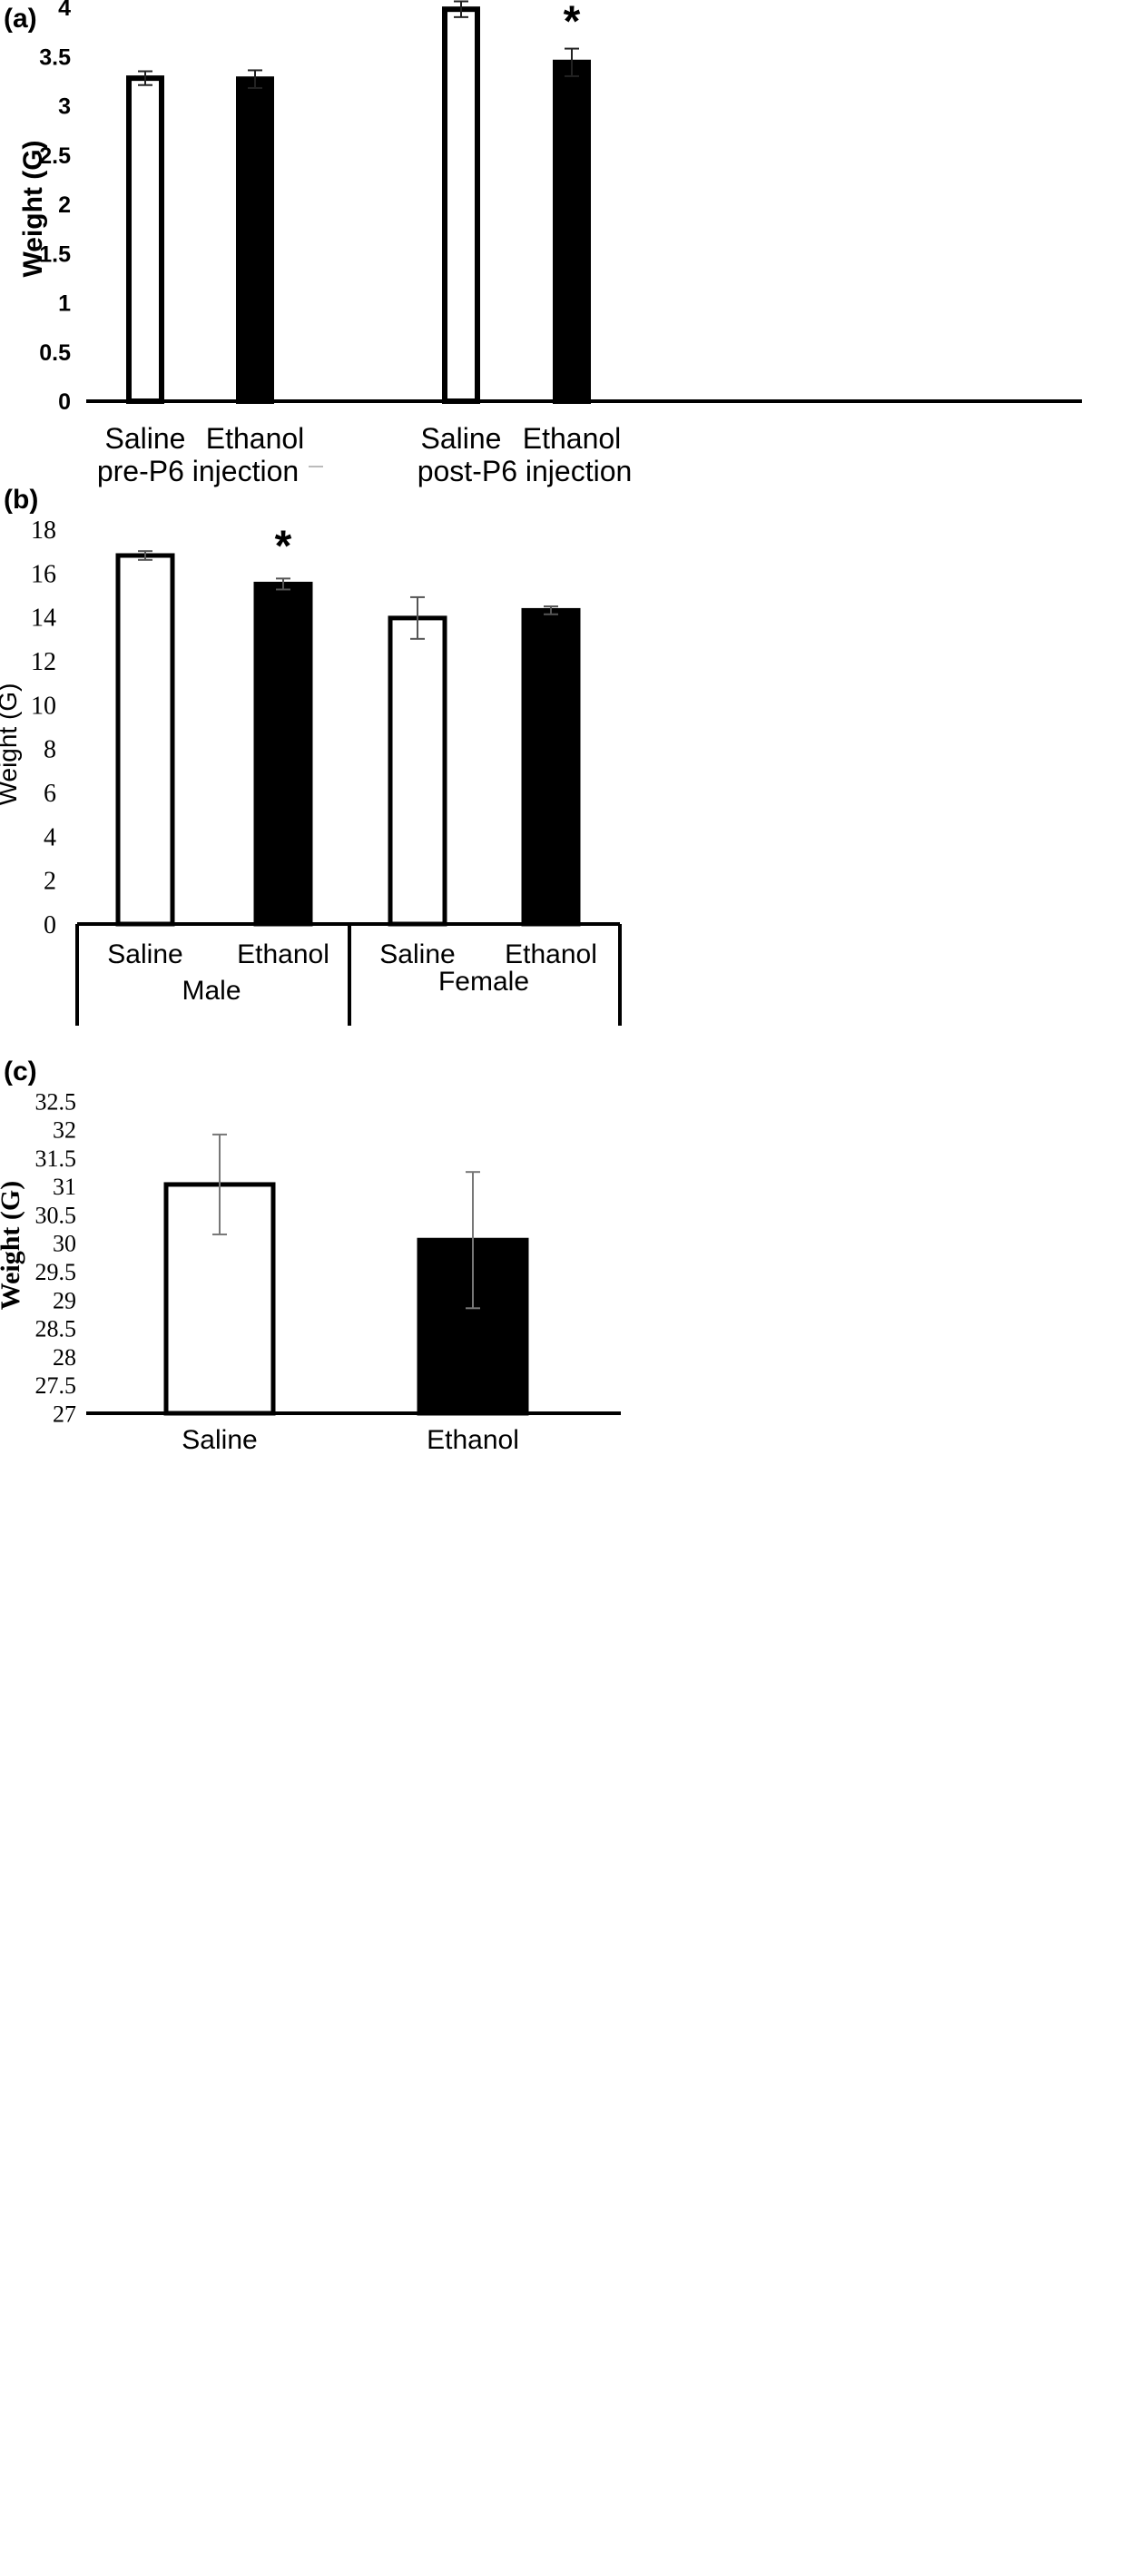 Image resolution: width=1130 pixels, height=2576 pixels. What do you see at coordinates (56, 1215) in the screenshot?
I see `panel-c-y-tick-label: 30.5` at bounding box center [56, 1215].